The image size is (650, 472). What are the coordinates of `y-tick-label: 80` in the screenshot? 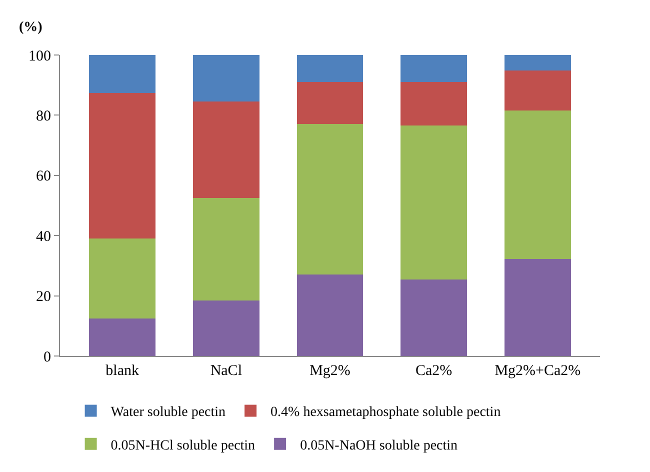 It's located at (43, 116).